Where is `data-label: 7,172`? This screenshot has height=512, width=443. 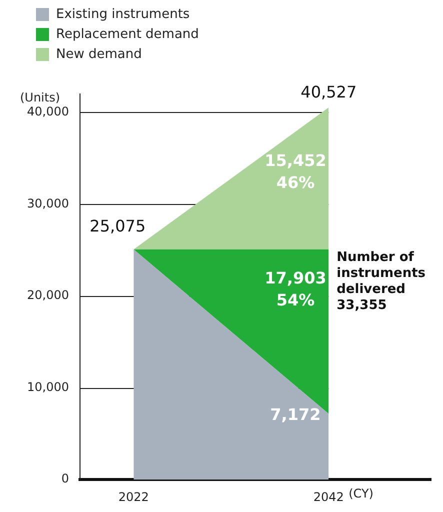
data-label: 7,172 is located at coordinates (295, 414).